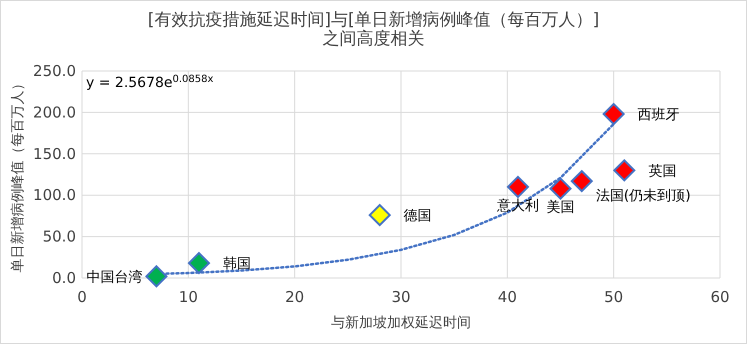 The height and width of the screenshot is (344, 747). Describe the element at coordinates (374, 29) in the screenshot. I see `chart-title: [有效抗疫措施延迟时间]与[单日新增病例峰值（每百万人）] 之间高度相关` at that location.